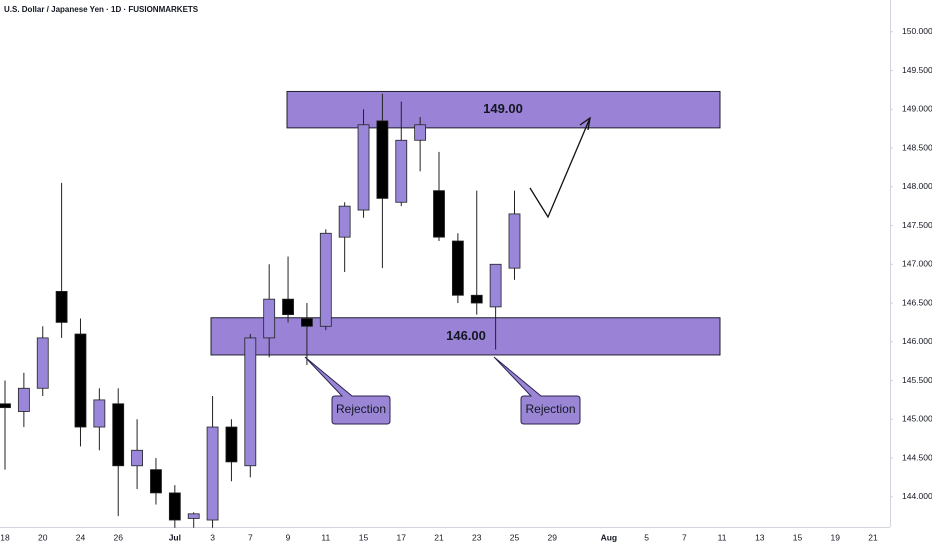 The height and width of the screenshot is (550, 932). Describe the element at coordinates (917, 380) in the screenshot. I see `y-tick-label: 145.500` at that location.